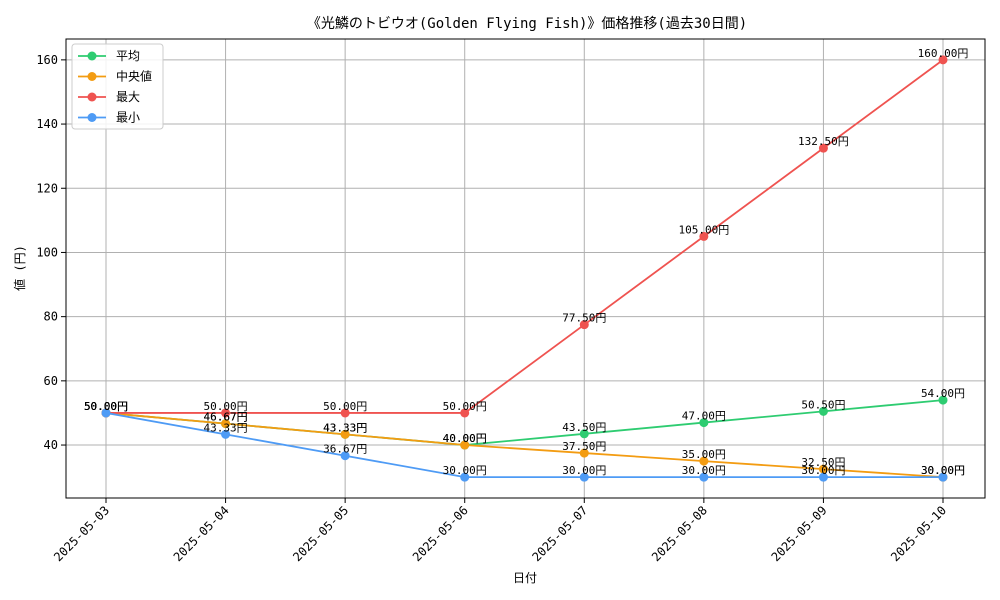  I want to click on y-axis: 40 60 80 100 120 140 160, so click(51, 252).